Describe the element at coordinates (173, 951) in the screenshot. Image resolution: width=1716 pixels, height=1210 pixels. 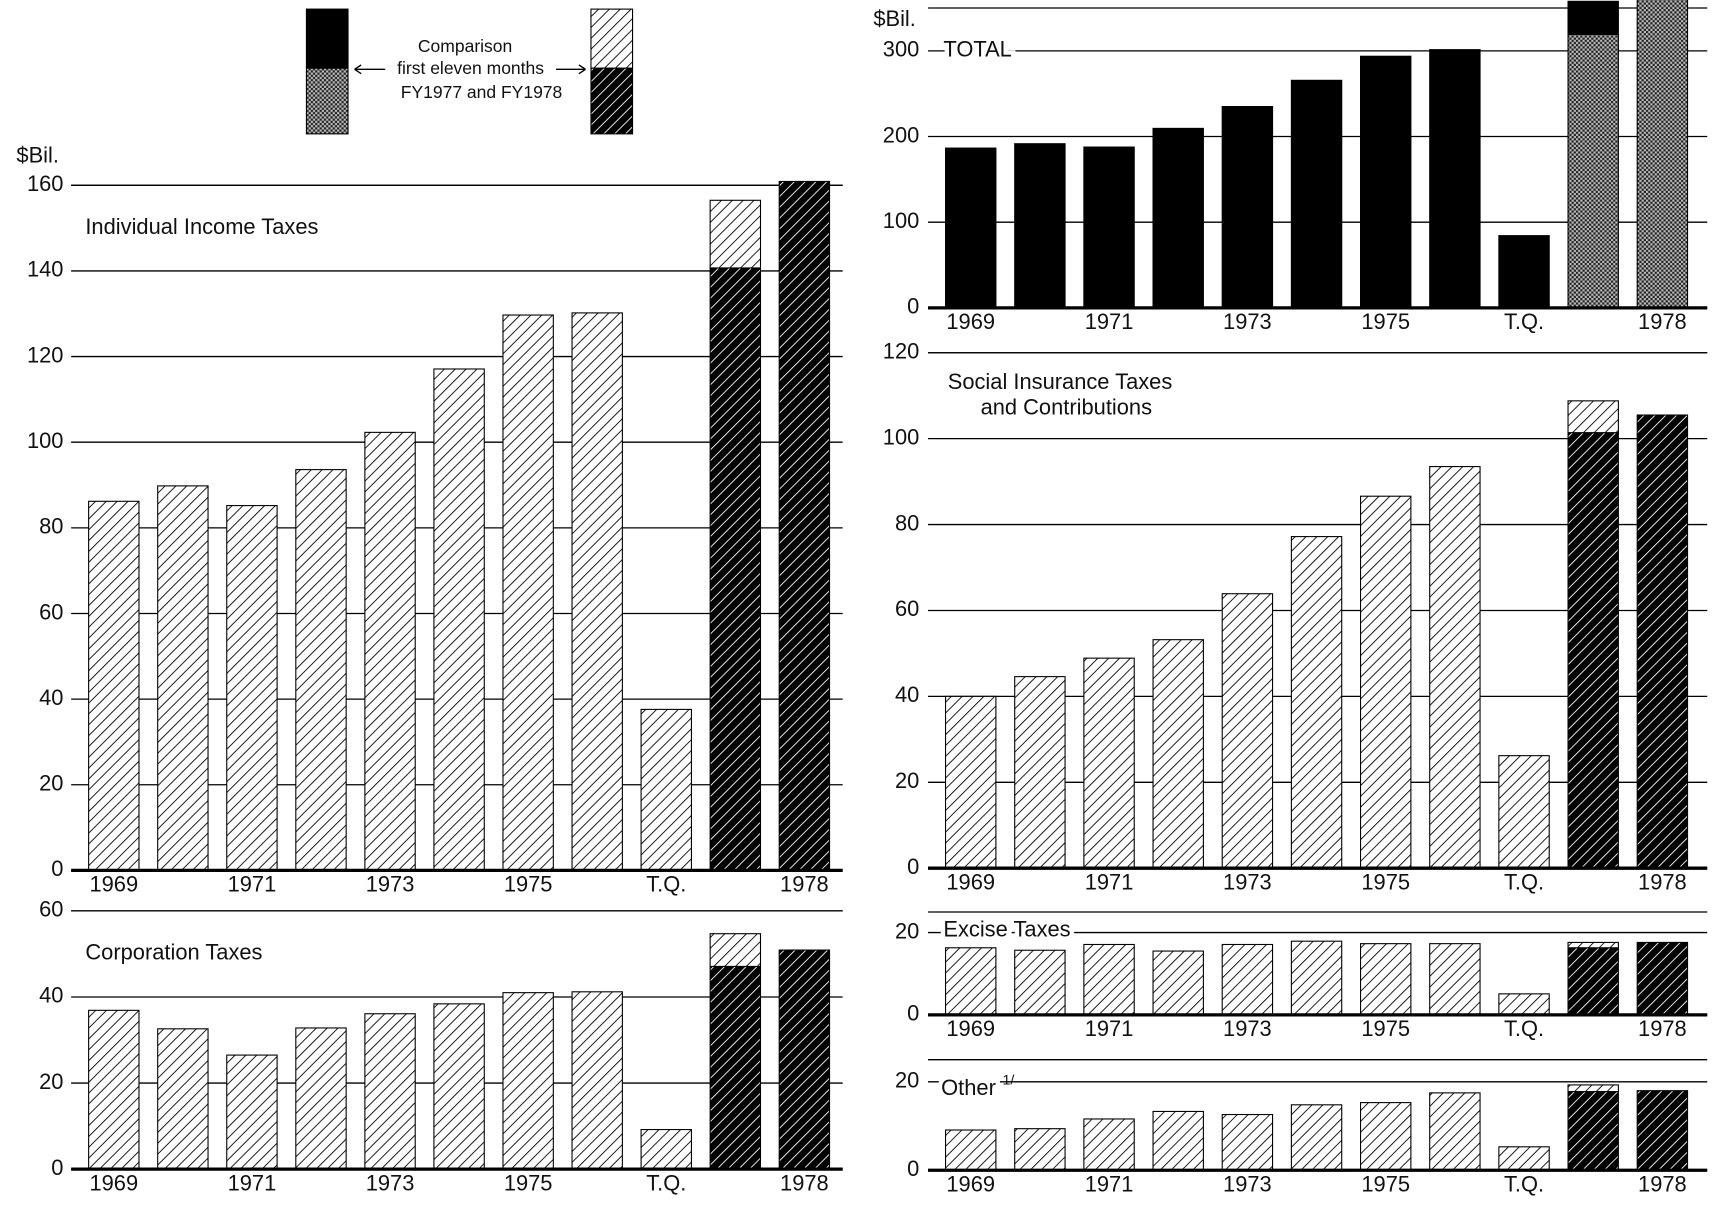
I see `chart-title: Corporation Taxes` at that location.